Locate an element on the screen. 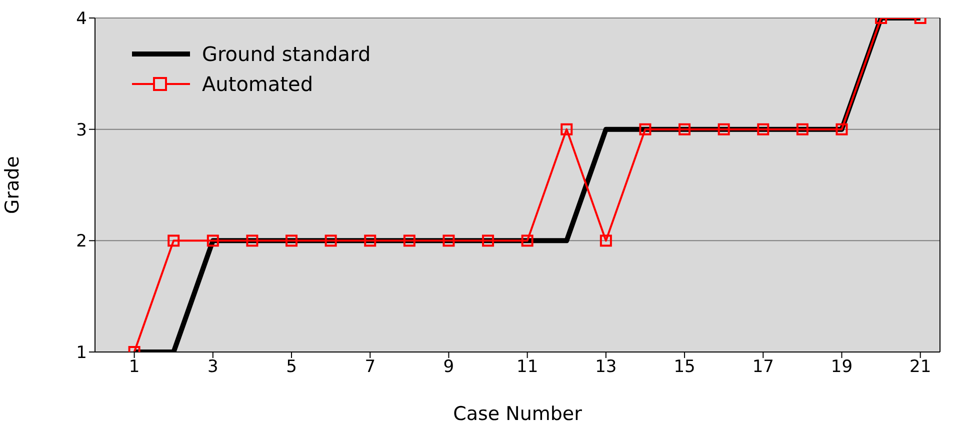  x-tick-label: 15 is located at coordinates (685, 367).